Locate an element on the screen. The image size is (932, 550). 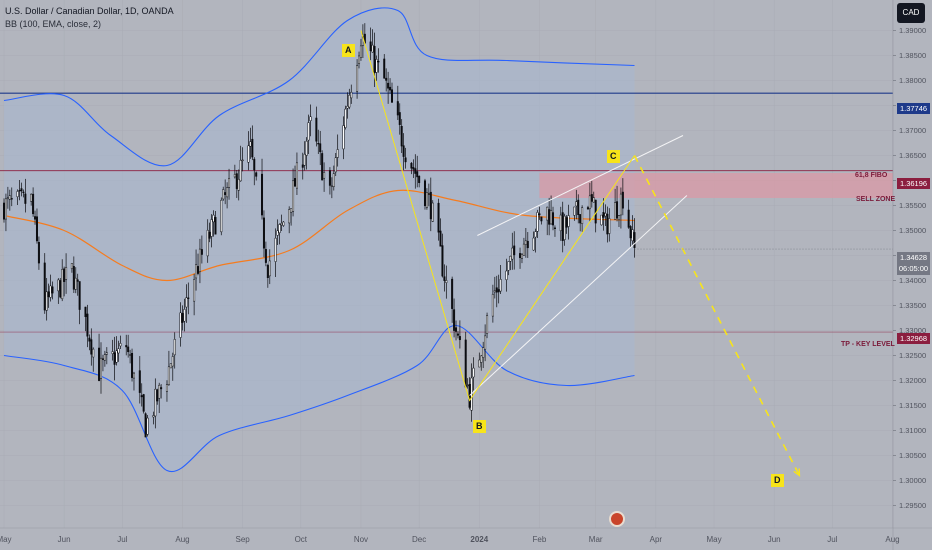
currency-button: CAD is located at coordinates (911, 13).